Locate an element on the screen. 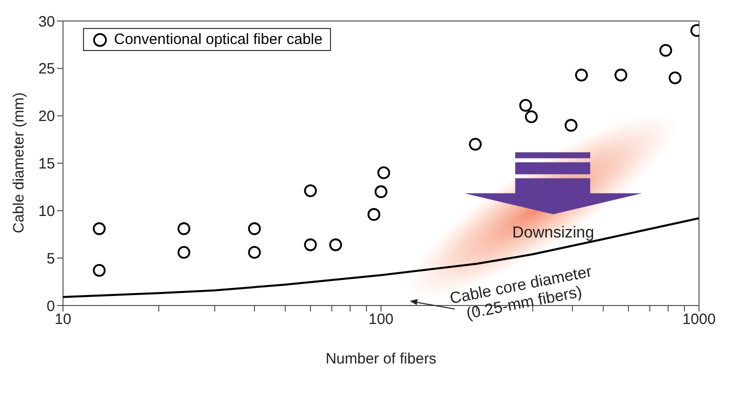  x-tick-label: 1000 is located at coordinates (699, 319).